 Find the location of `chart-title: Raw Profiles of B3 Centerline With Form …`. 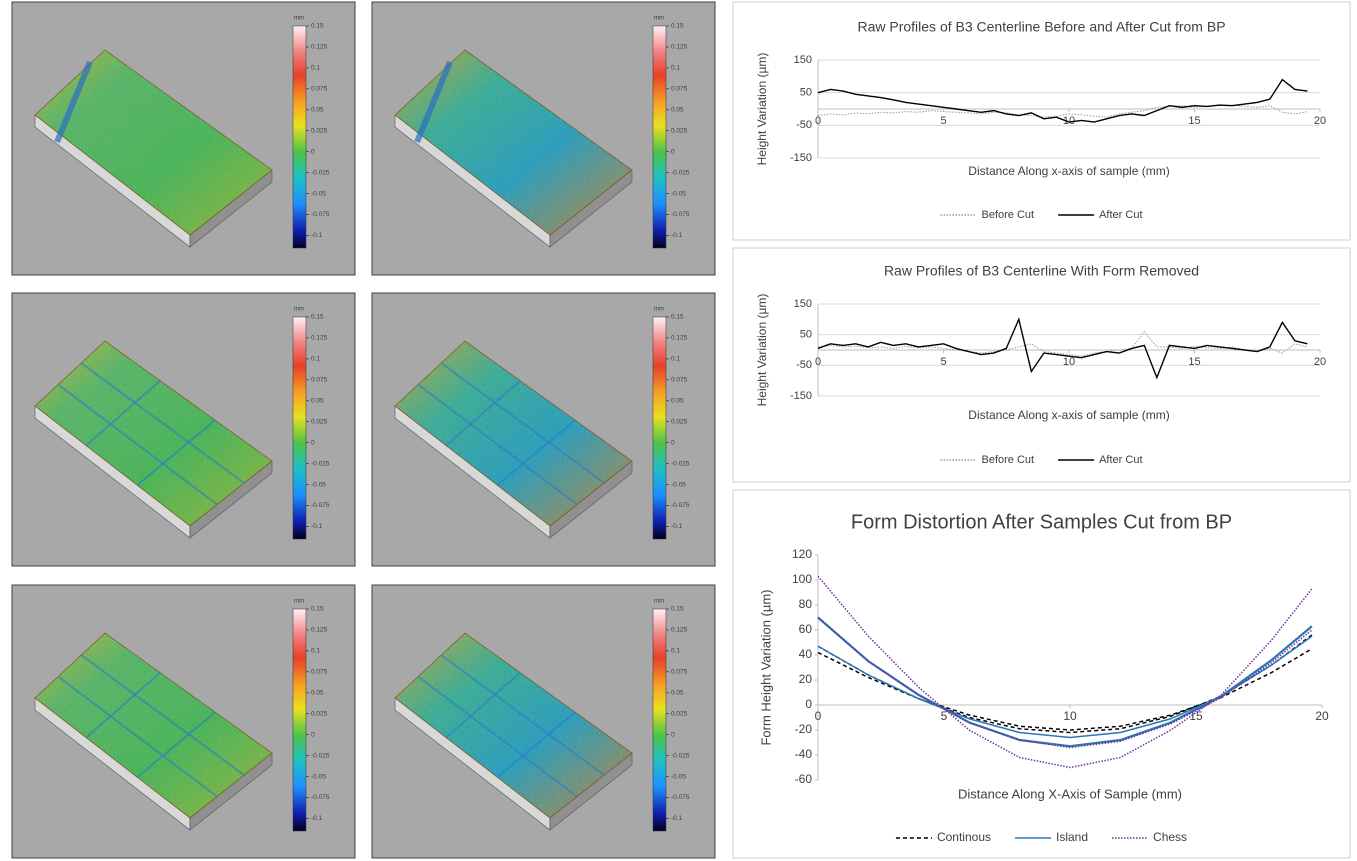

chart-title: Raw Profiles of B3 Centerline With Form … is located at coordinates (1041, 271).